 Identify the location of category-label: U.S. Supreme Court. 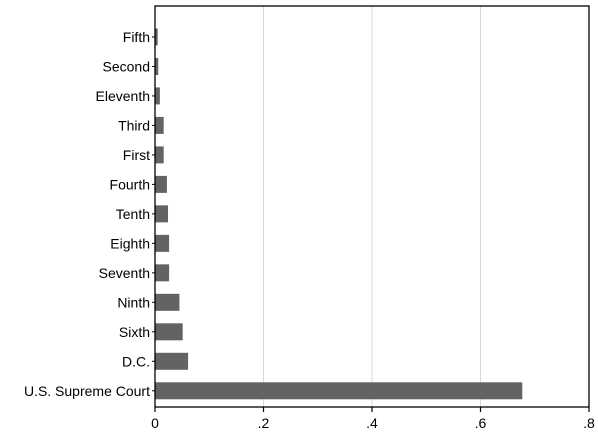
(87, 391).